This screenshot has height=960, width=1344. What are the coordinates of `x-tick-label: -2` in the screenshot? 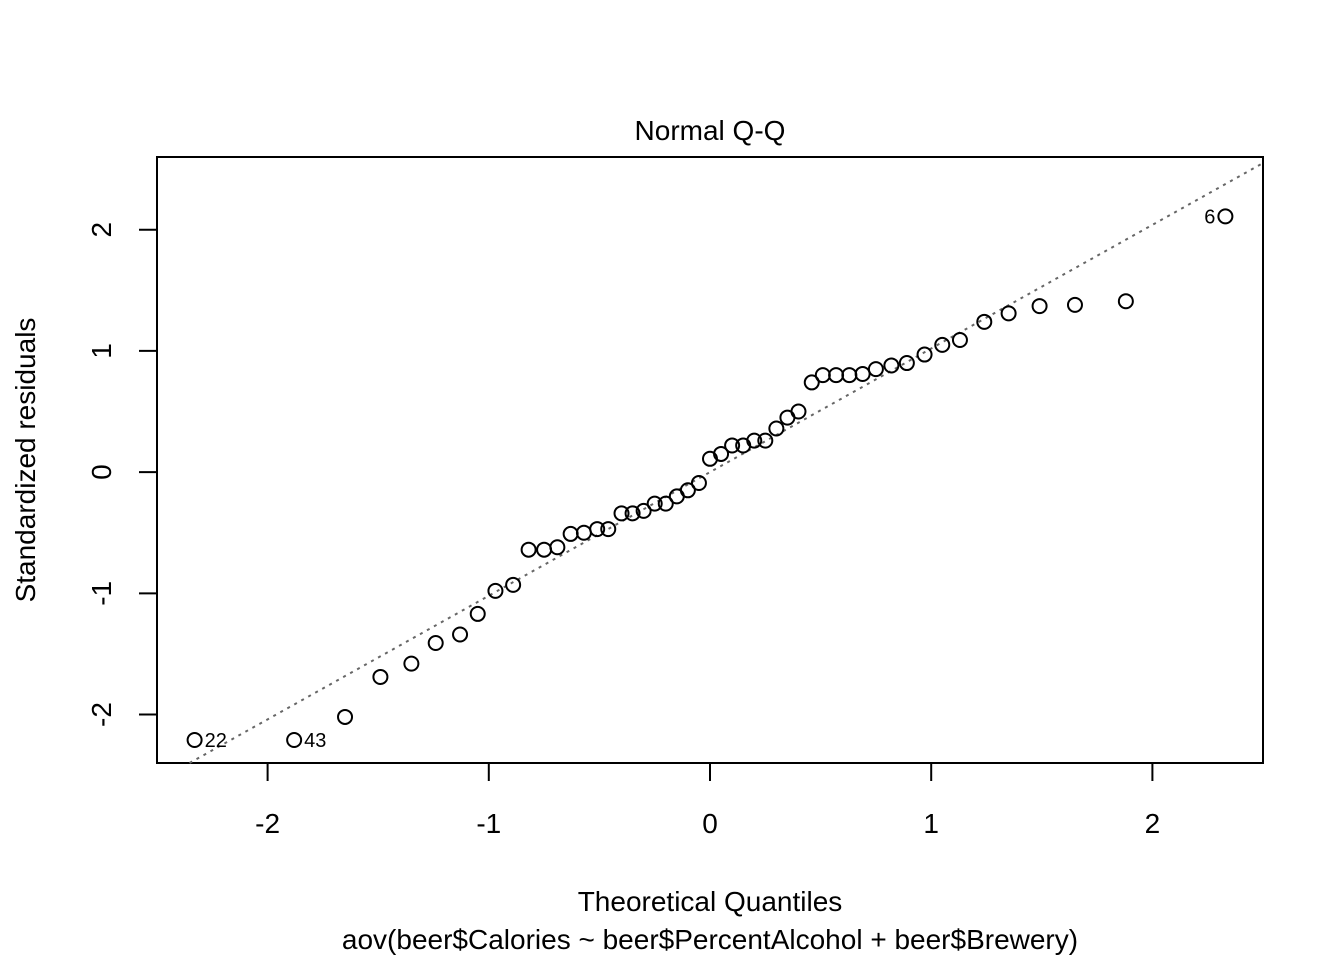 It's located at (267, 823).